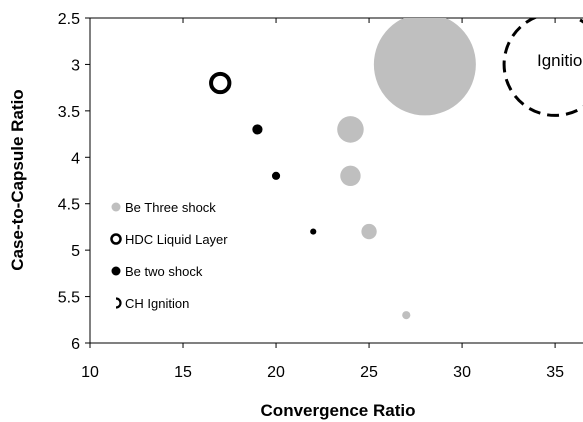  I want to click on x-tick-label: 35, so click(555, 372).